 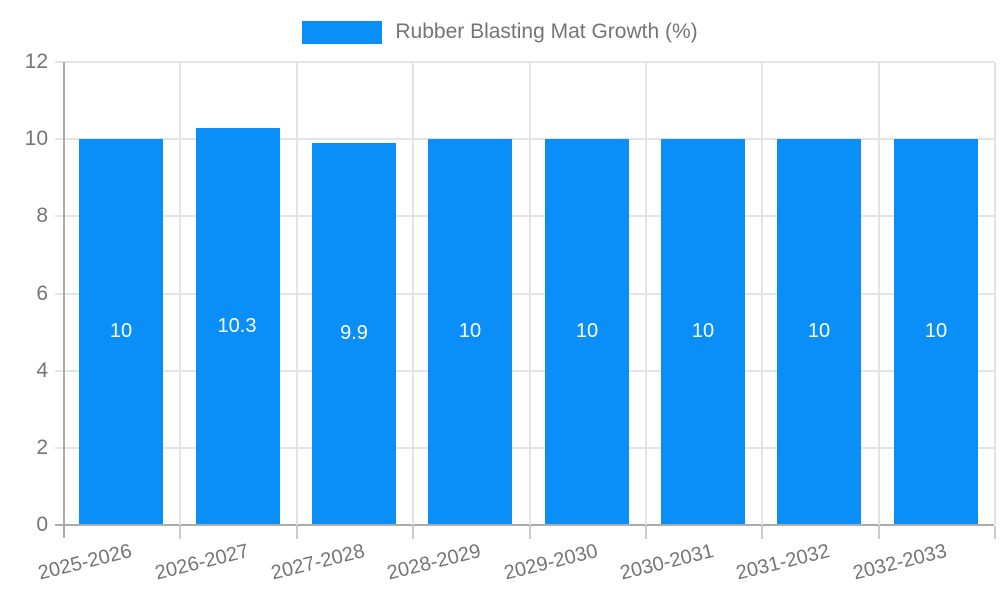 What do you see at coordinates (202, 562) in the screenshot?
I see `x-axis-category-label: 2026-2027` at bounding box center [202, 562].